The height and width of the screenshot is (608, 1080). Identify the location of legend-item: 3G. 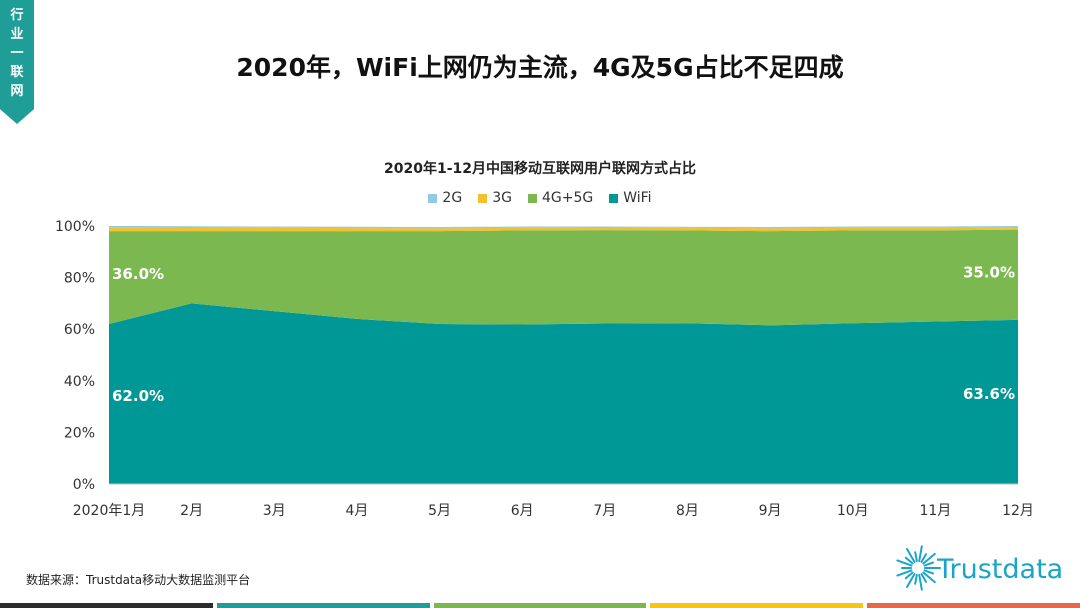
(495, 198).